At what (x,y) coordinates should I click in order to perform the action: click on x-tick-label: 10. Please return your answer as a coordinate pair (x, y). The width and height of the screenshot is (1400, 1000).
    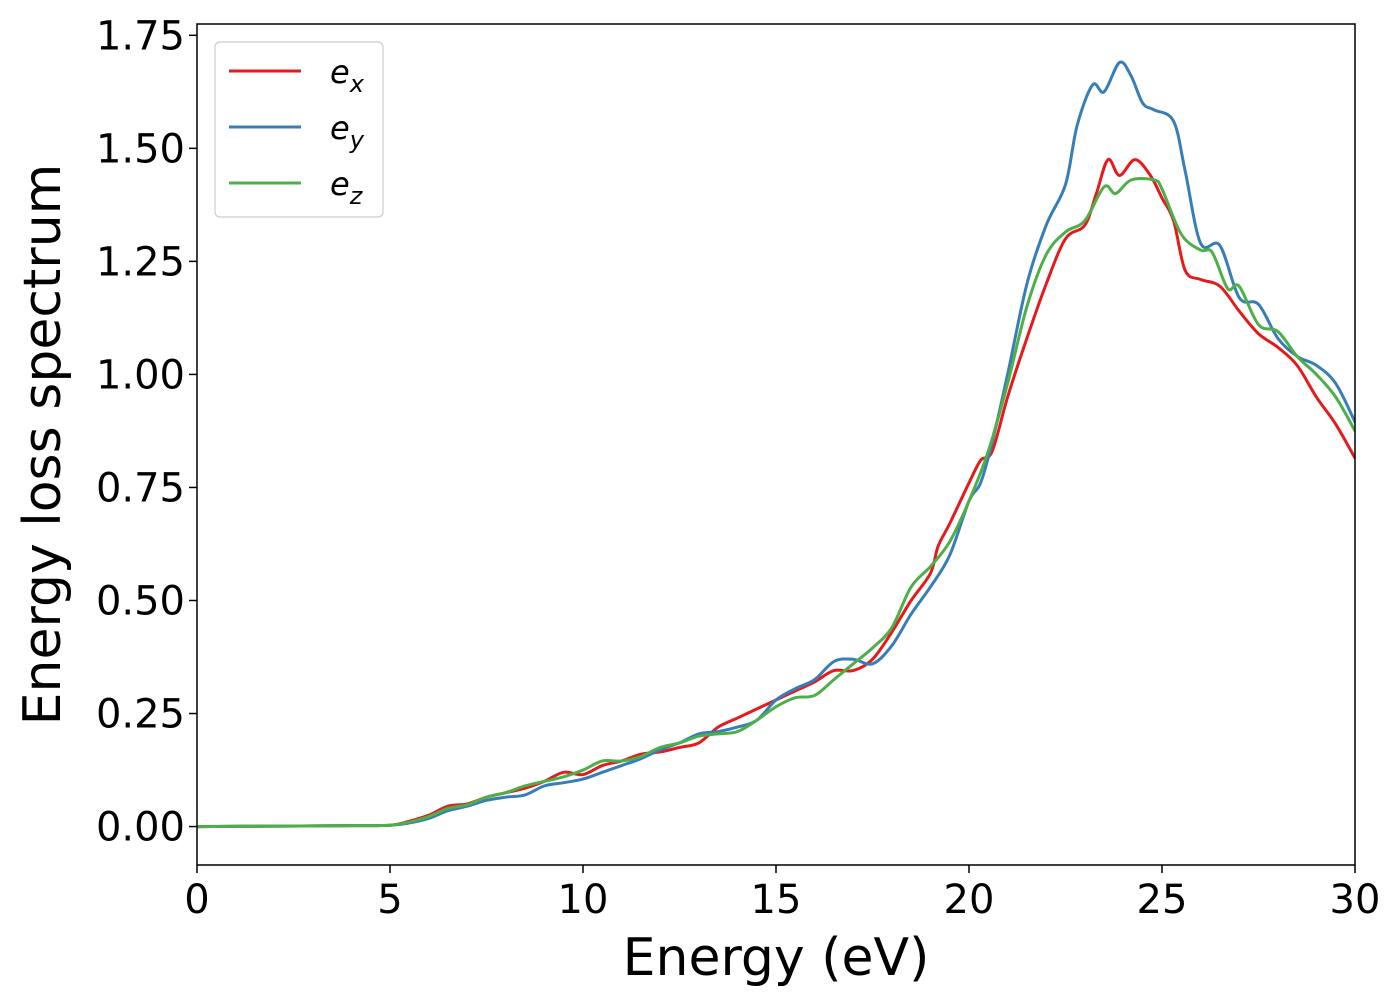
    Looking at the image, I should click on (583, 900).